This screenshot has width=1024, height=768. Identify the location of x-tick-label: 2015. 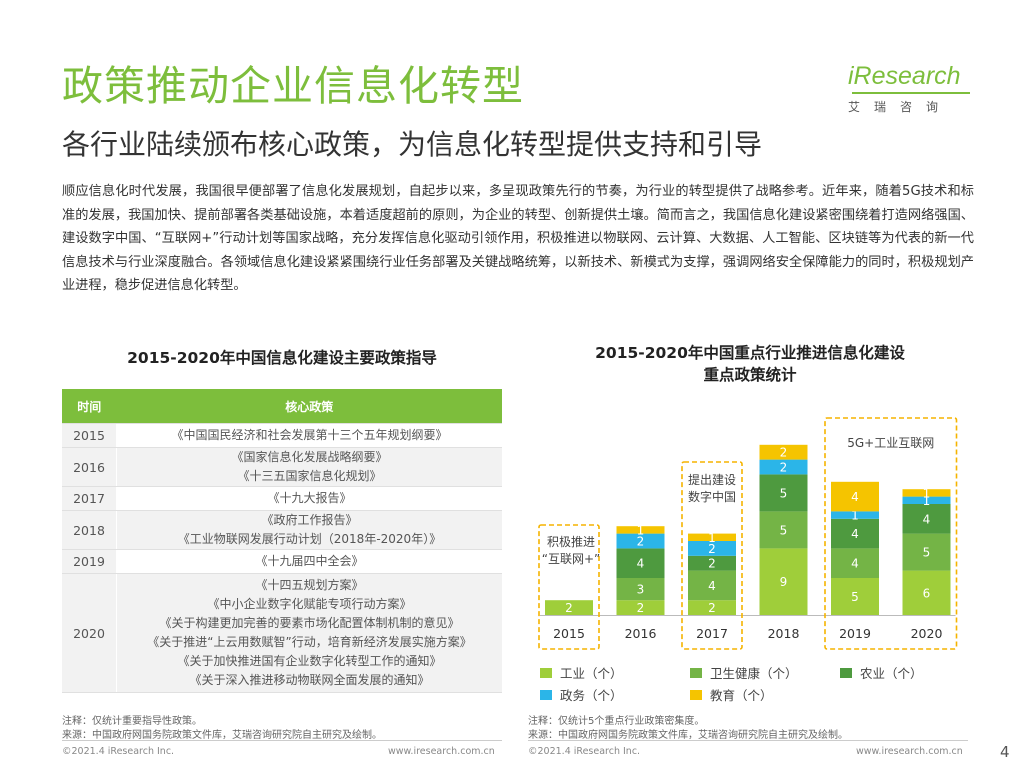
(569, 633).